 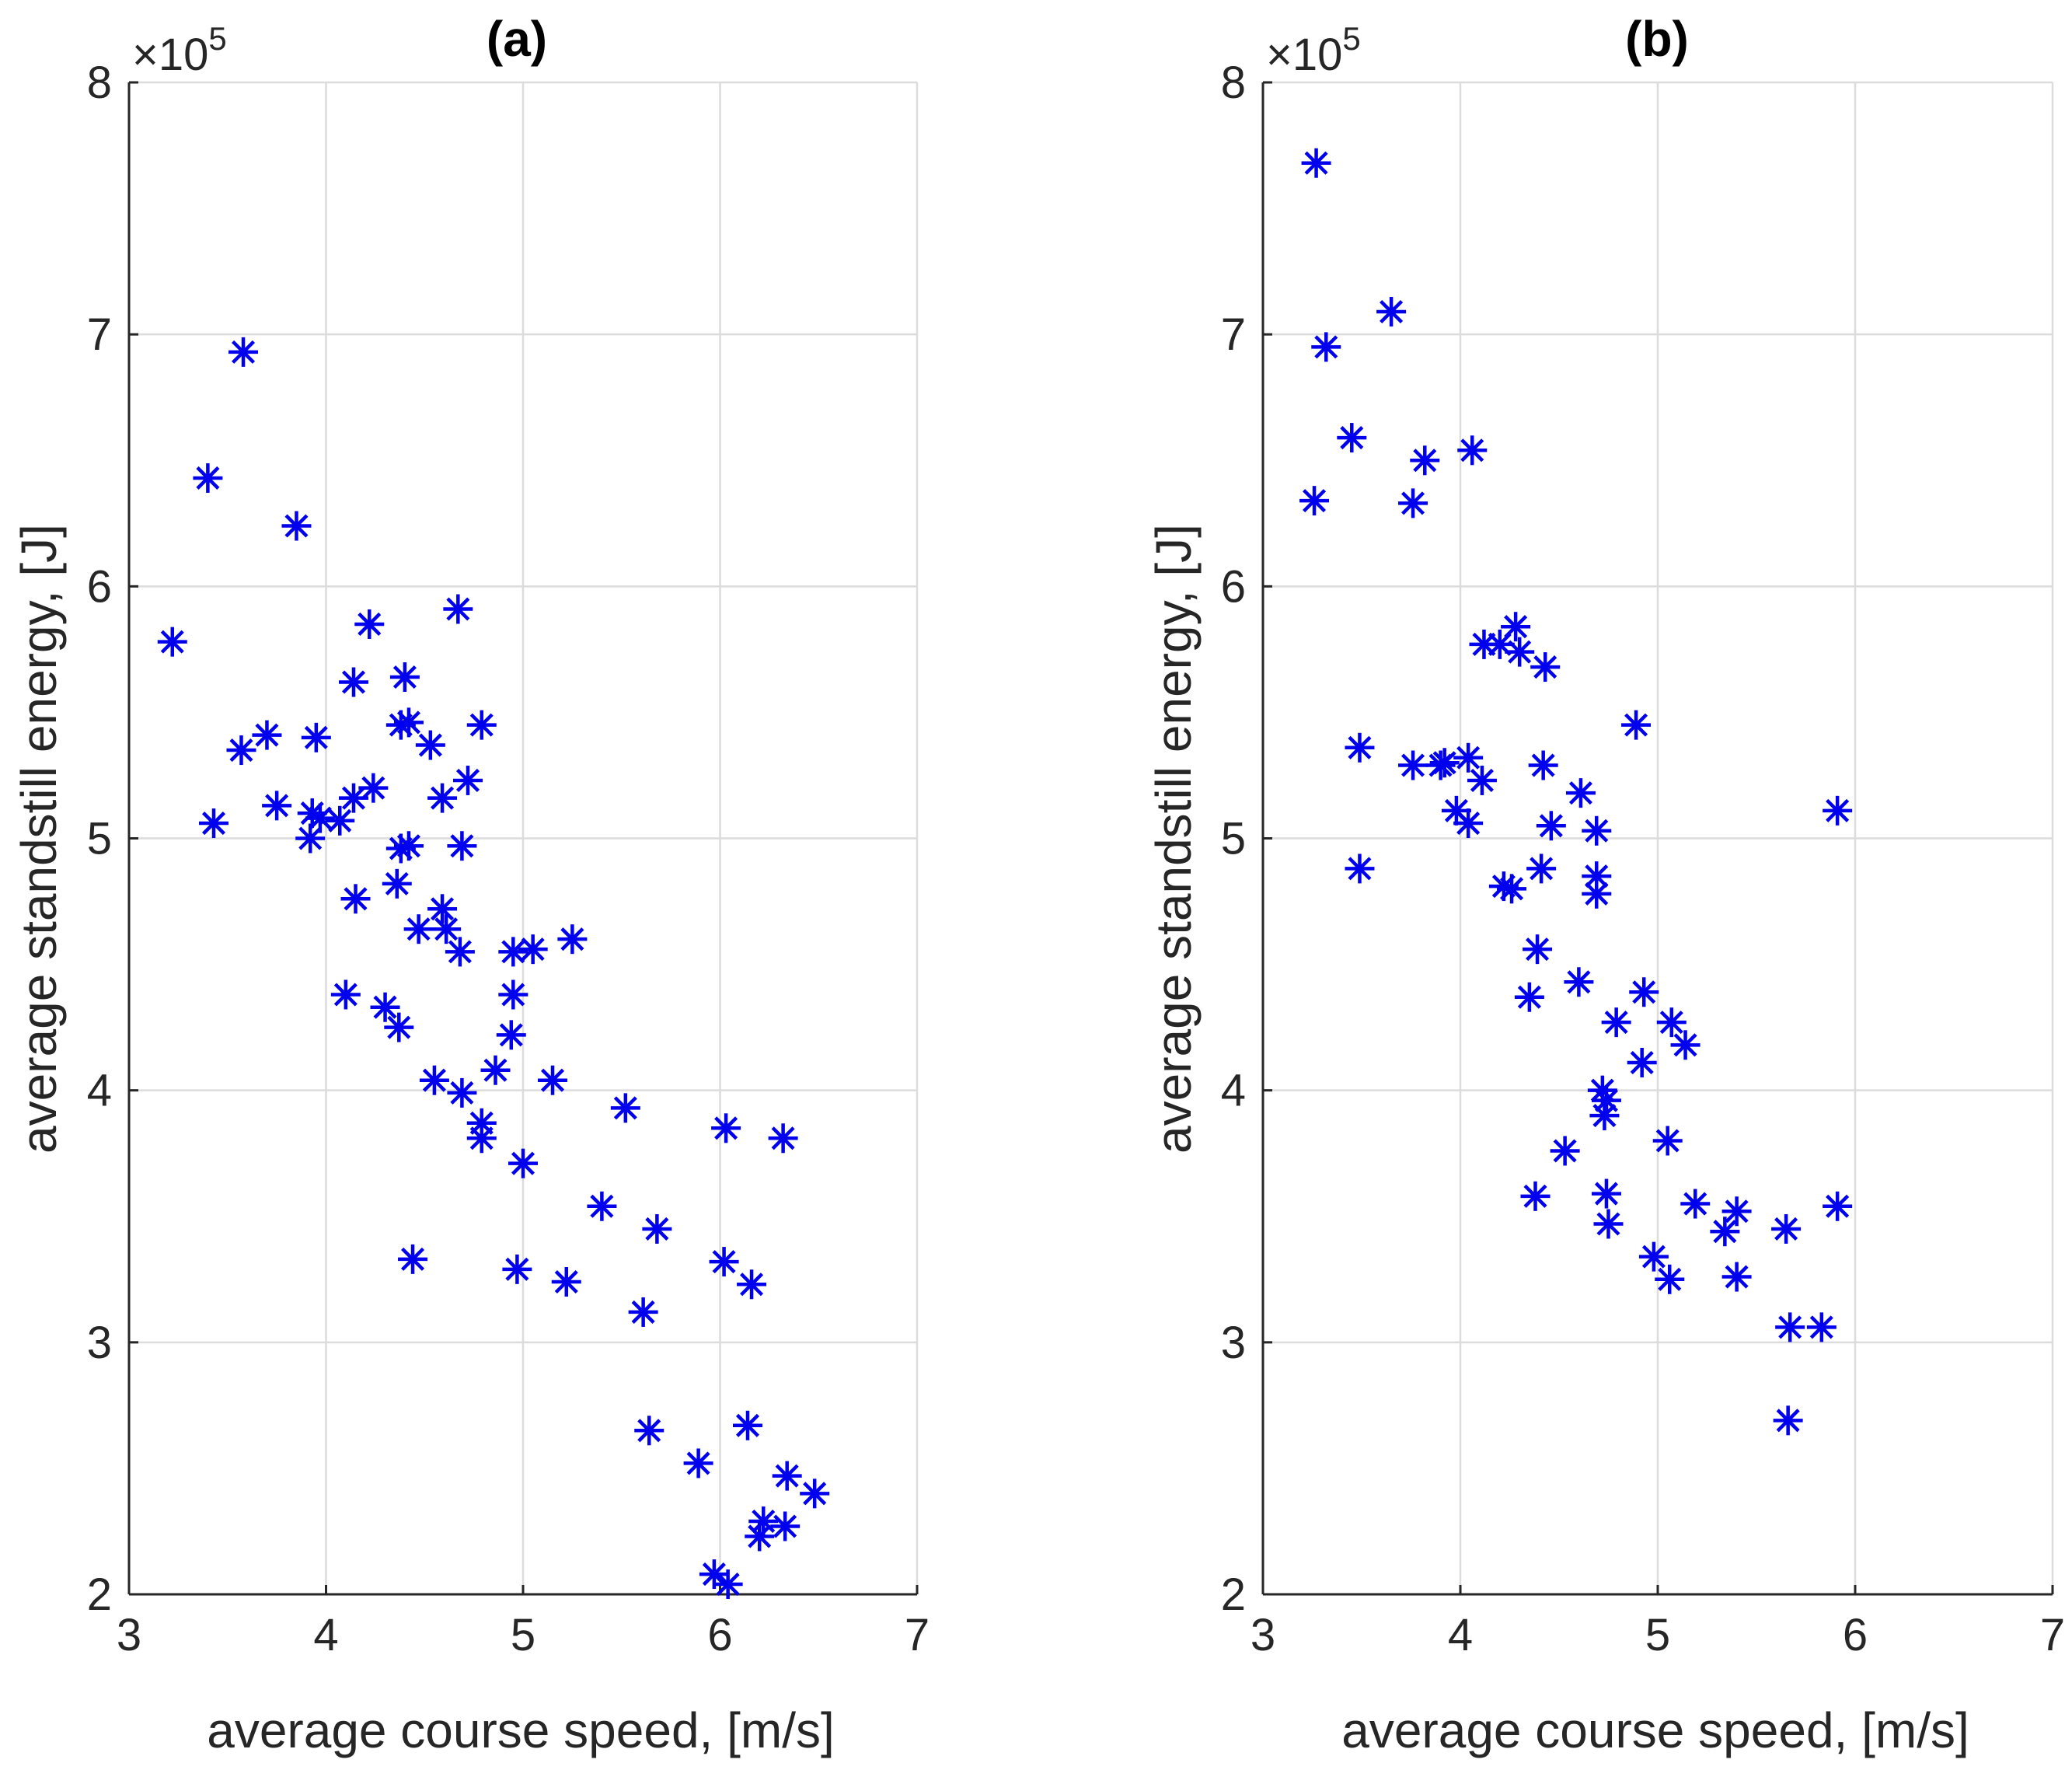 What do you see at coordinates (1233, 839) in the screenshot?
I see `y-tick-label-b: 5` at bounding box center [1233, 839].